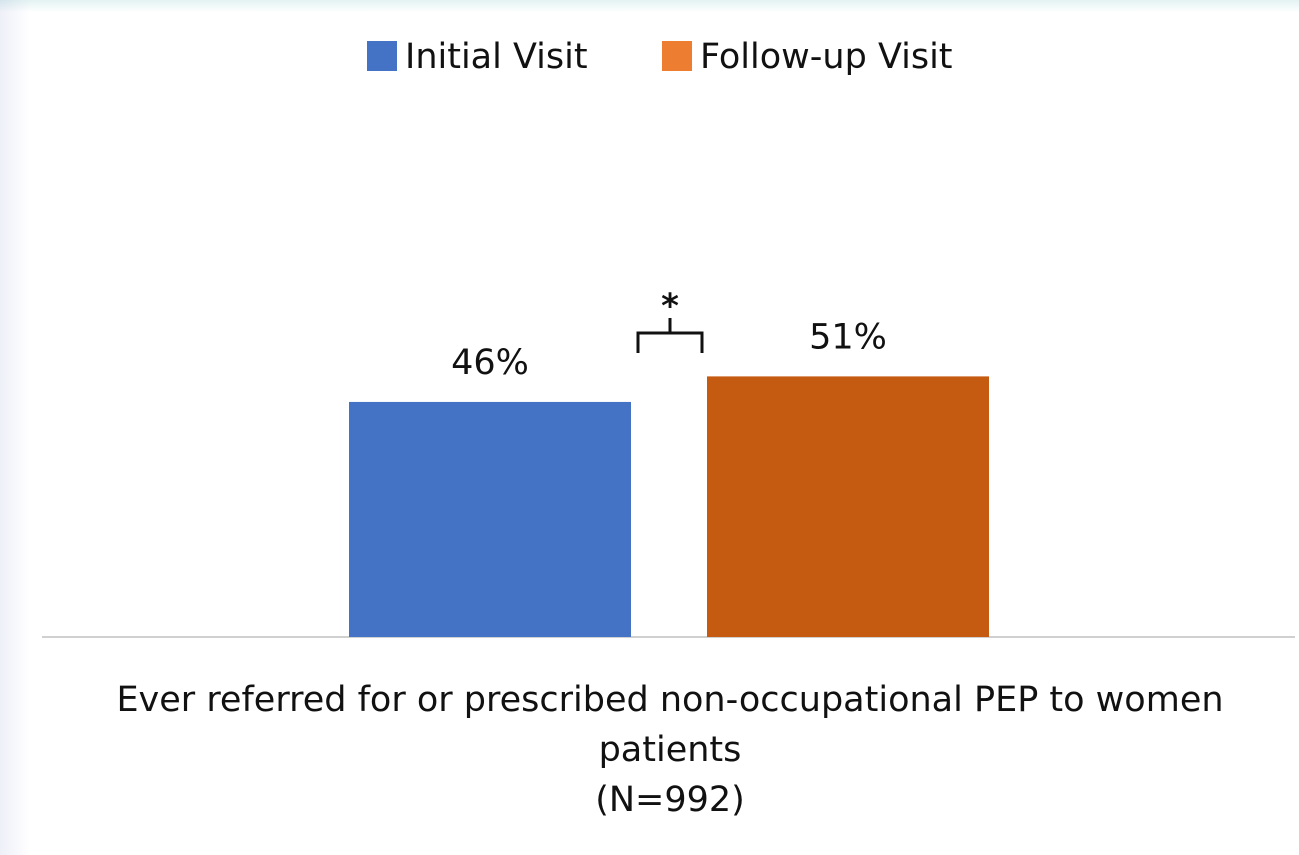 This screenshot has width=1299, height=855. What do you see at coordinates (670, 335) in the screenshot?
I see `significance-bracket` at bounding box center [670, 335].